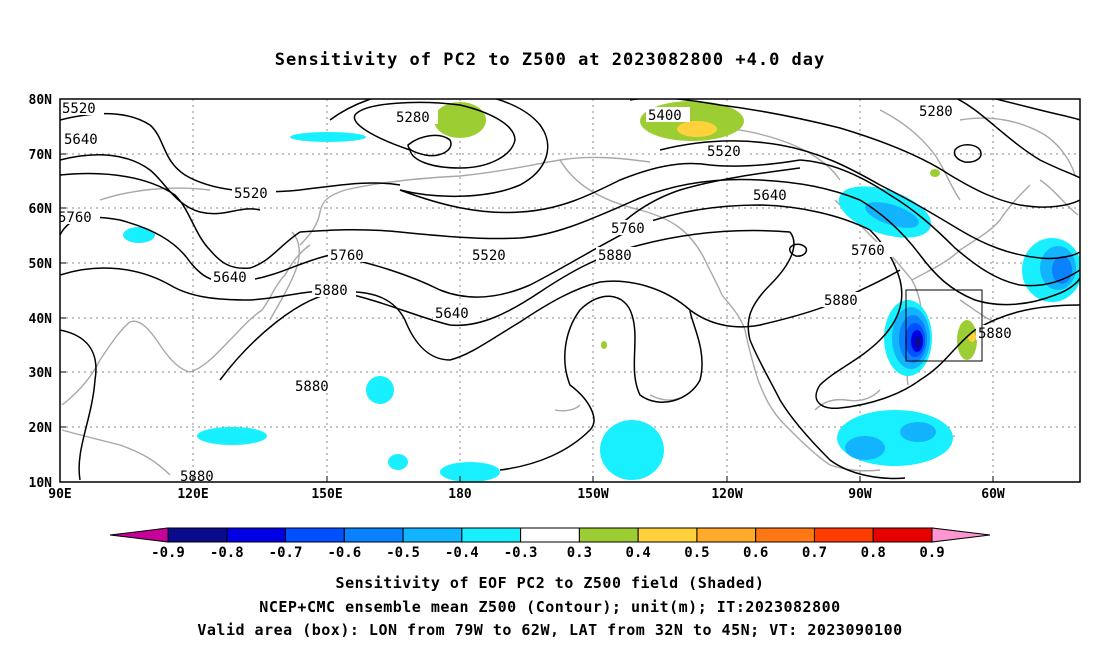 Image resolution: width=1100 pixels, height=650 pixels. What do you see at coordinates (286, 553) in the screenshot?
I see `colorbar-label: -0.7` at bounding box center [286, 553].